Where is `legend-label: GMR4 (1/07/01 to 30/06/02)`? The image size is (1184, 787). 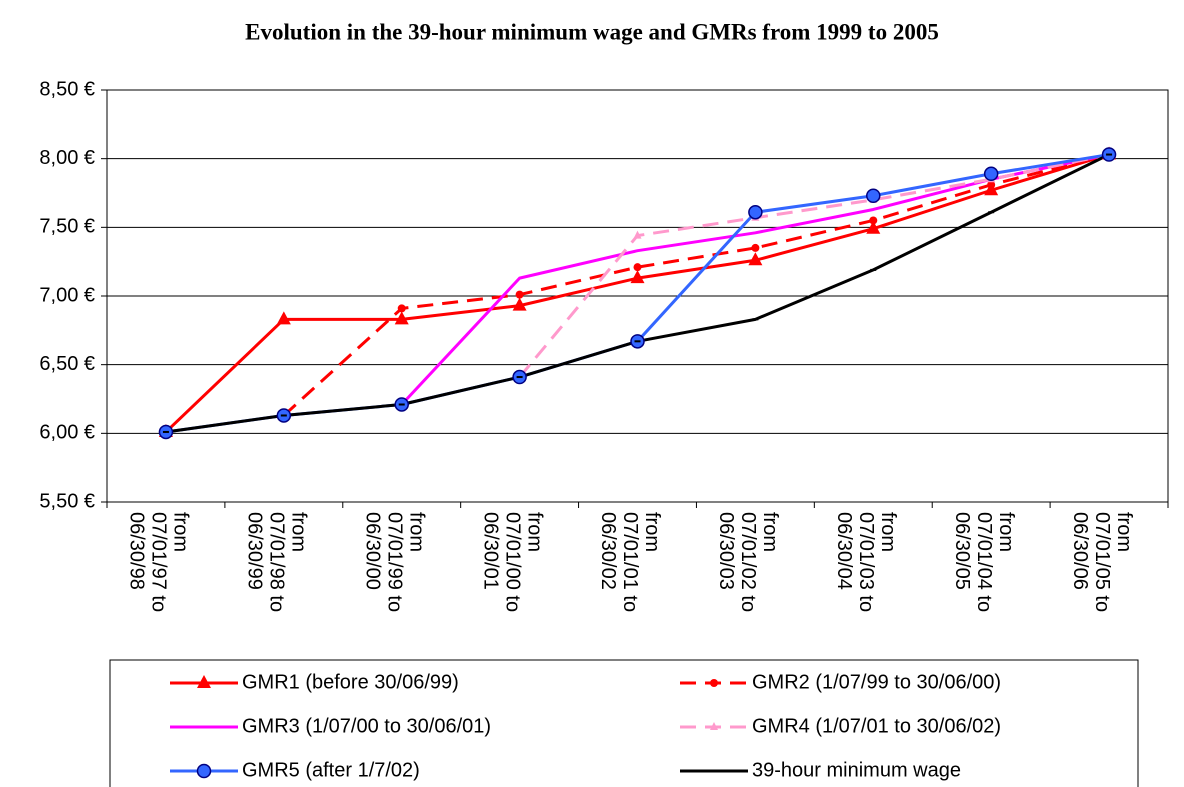 legend-label: GMR4 (1/07/01 to 30/06/02) is located at coordinates (876, 726).